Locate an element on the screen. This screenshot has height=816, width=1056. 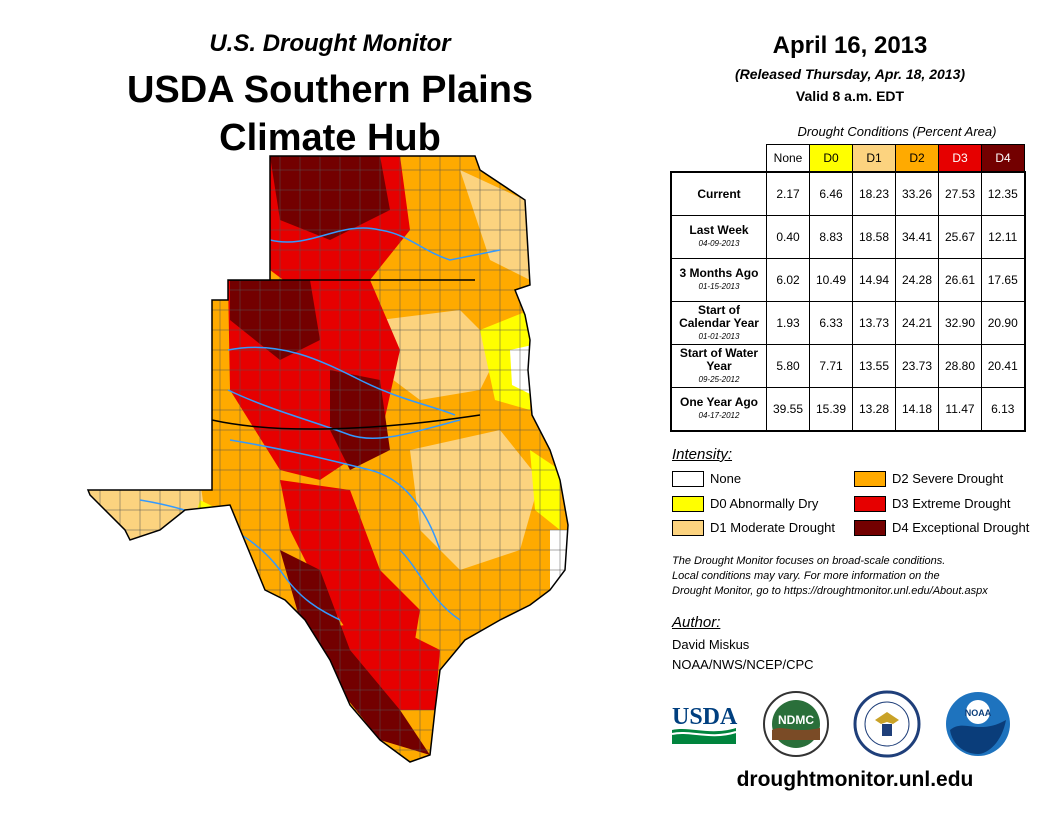
row-label: Current is located at coordinates (718, 193).